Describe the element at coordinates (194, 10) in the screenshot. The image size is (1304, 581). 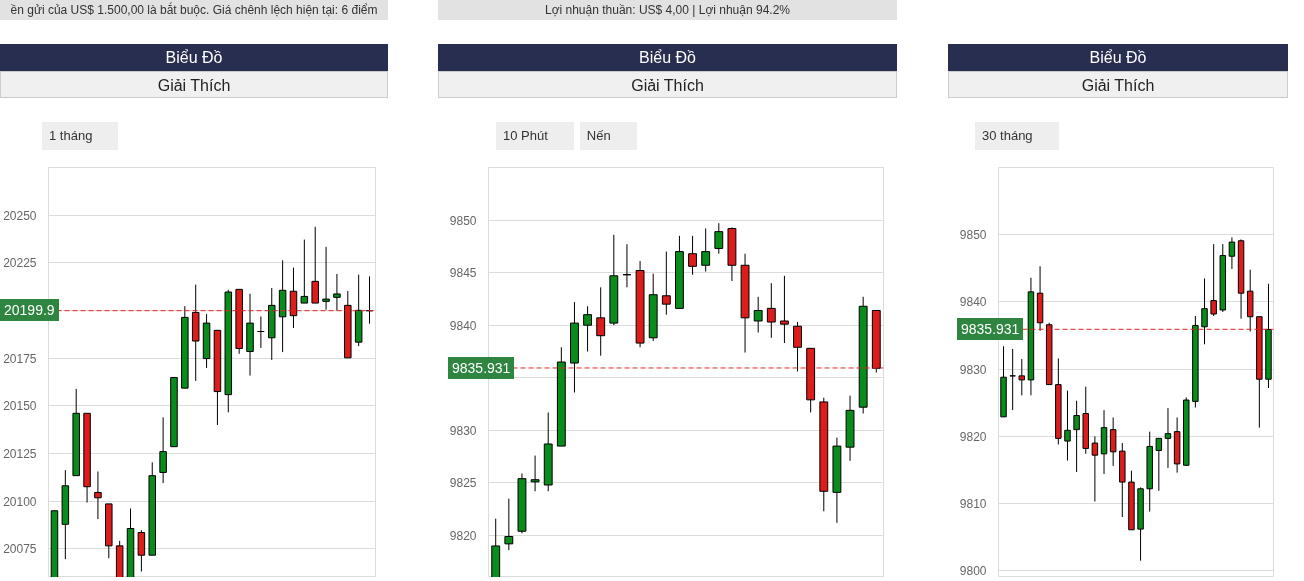
I see `chart-subtitle: ền gửi của US$ 1.500,00 là bắt buộc. Giá chênh lệch hiện tại: 6 điểm` at that location.